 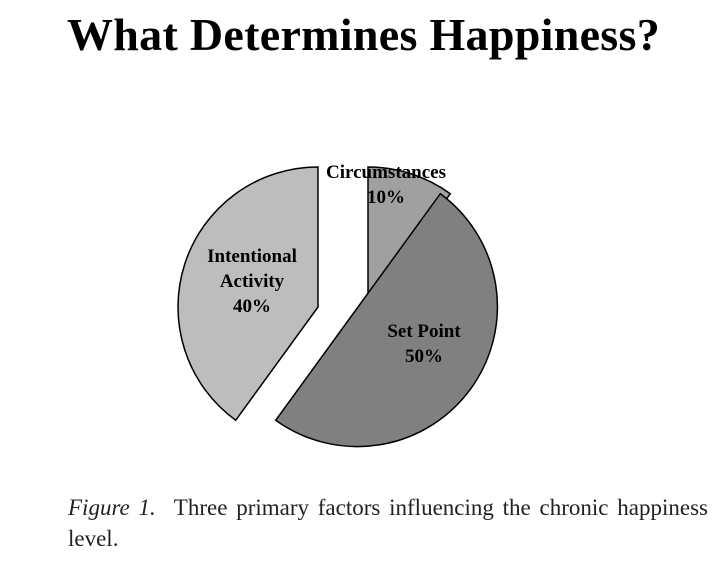 What do you see at coordinates (424, 331) in the screenshot?
I see `slice-label-set-point: Set Point` at bounding box center [424, 331].